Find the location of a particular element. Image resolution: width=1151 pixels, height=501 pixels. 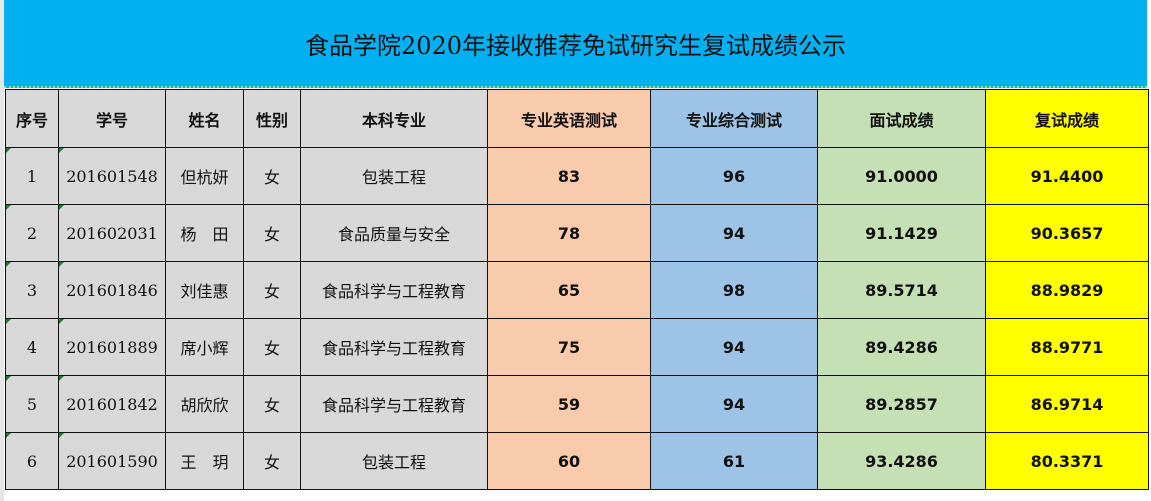

table-row: 6 201601590 王 玥女包装工程 60 61 93.4286 80.3371 is located at coordinates (577, 461).